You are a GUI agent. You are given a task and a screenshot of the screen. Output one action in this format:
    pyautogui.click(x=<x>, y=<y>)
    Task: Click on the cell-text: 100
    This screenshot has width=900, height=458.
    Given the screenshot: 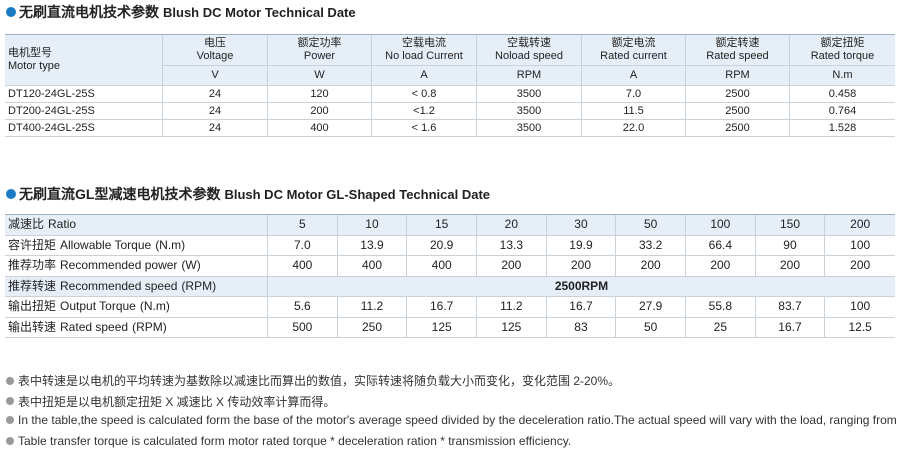 What is the action you would take?
    pyautogui.click(x=860, y=306)
    